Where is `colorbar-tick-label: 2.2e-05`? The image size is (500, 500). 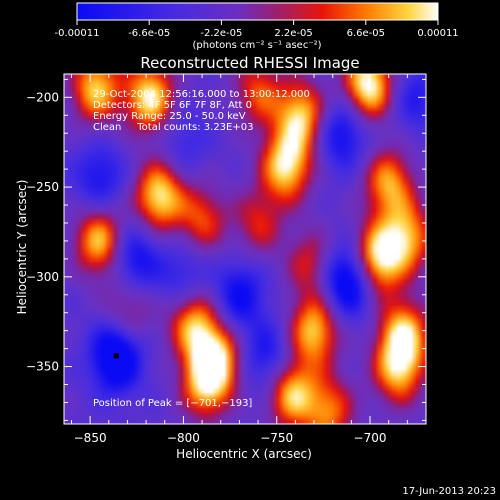
colorbar-tick-label: 2.2e-05 is located at coordinates (293, 33).